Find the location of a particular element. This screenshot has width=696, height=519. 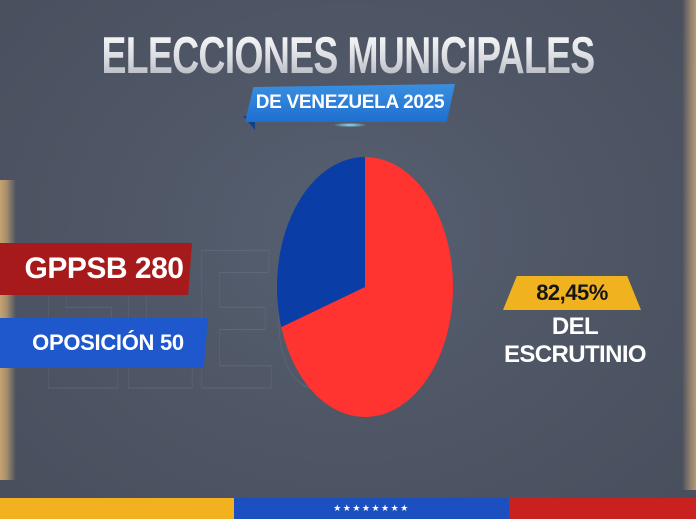

gppsb-result-label: GPPSB 280 is located at coordinates (104, 268).